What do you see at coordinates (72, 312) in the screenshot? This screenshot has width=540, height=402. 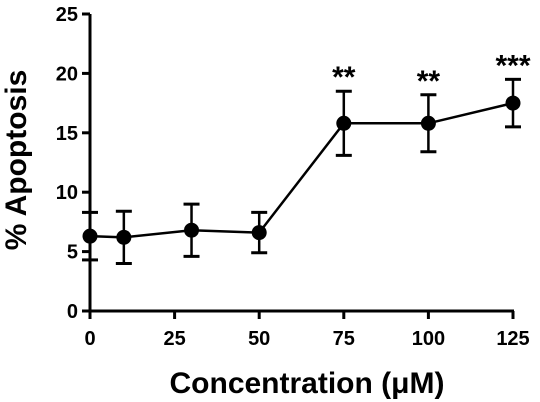 I see `y-tick-label: 0` at bounding box center [72, 312].